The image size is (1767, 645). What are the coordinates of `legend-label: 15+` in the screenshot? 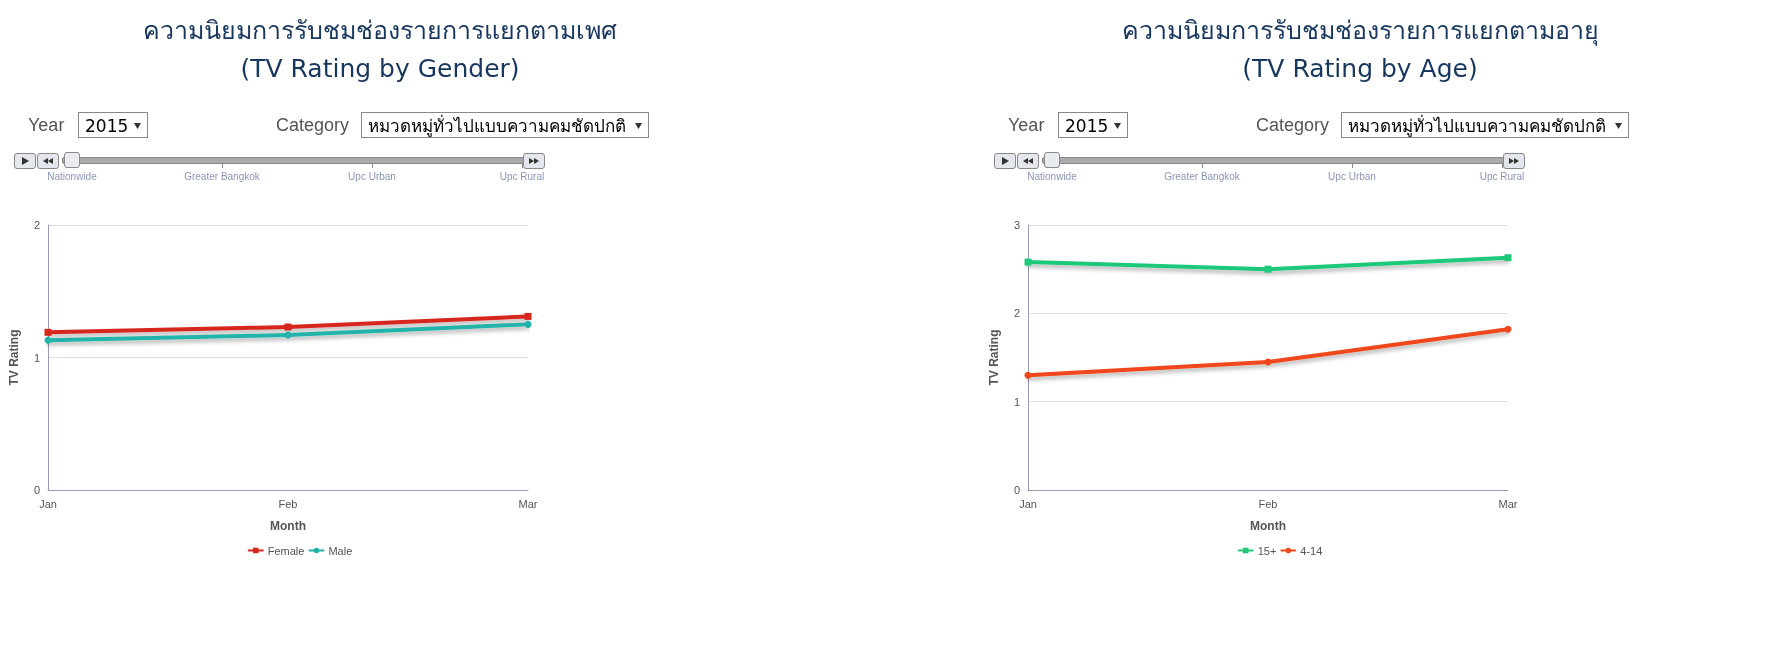 It's located at (1267, 550).